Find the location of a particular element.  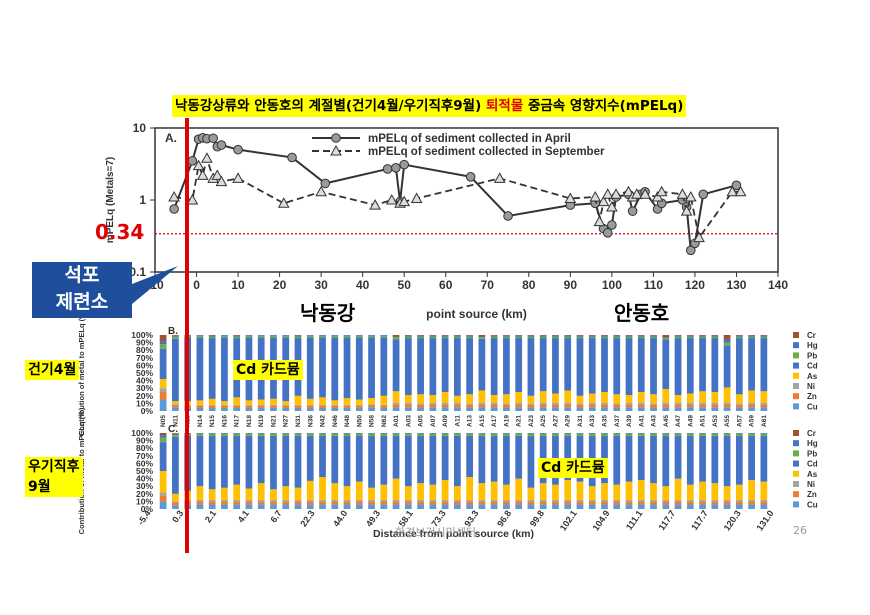

category-label: N36 is located at coordinates (310, 421).